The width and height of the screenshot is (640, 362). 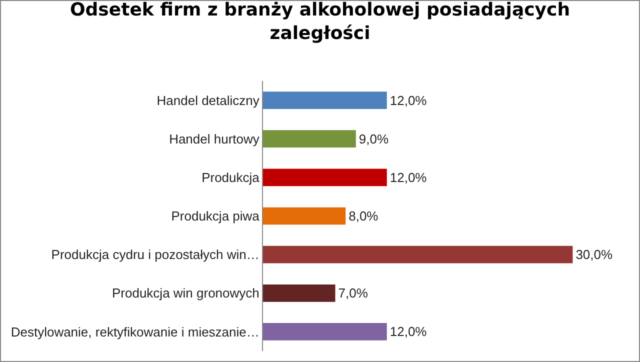 What do you see at coordinates (215, 216) in the screenshot?
I see `y-tick-label: Produkcja piwa` at bounding box center [215, 216].